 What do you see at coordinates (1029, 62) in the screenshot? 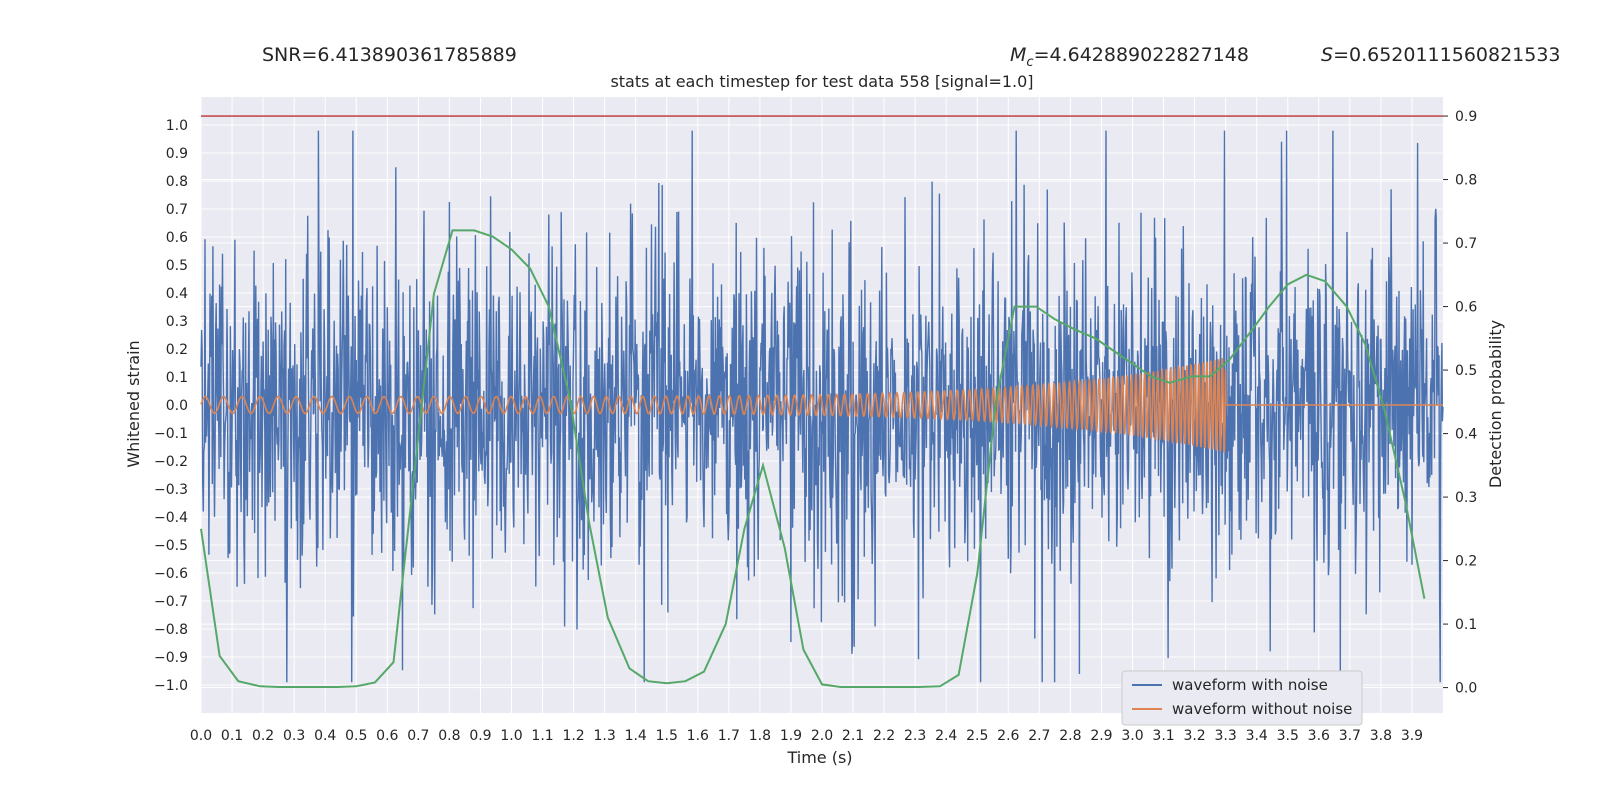
I see `chirp-mass-subscript: c` at bounding box center [1029, 62].